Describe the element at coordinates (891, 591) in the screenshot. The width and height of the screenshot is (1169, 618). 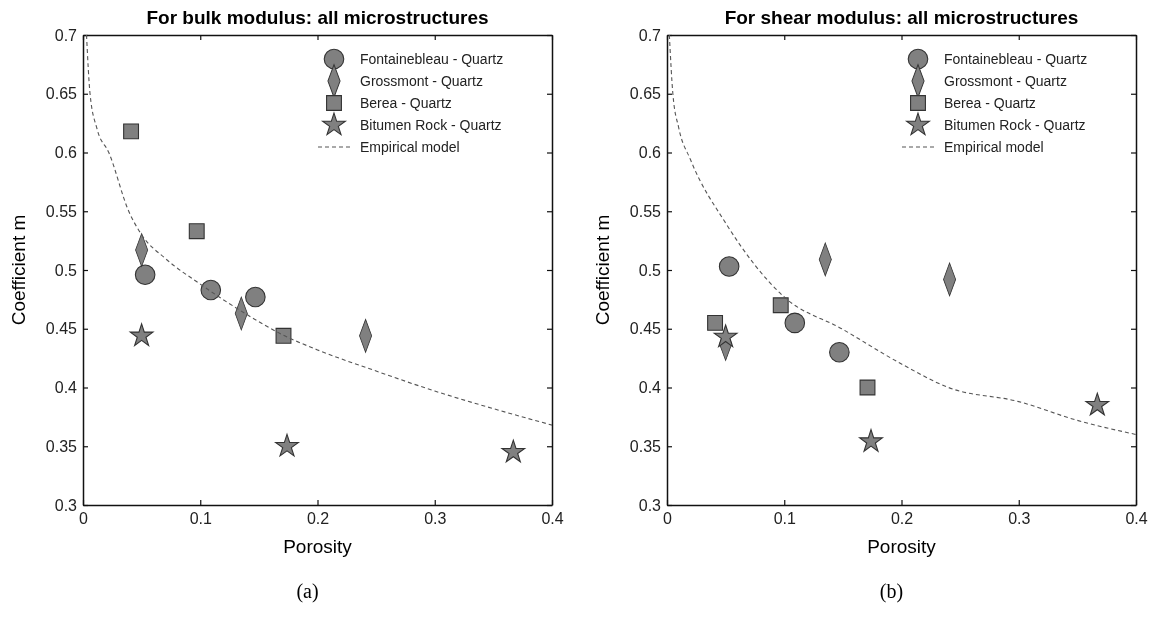
I see `text: (b)` at that location.